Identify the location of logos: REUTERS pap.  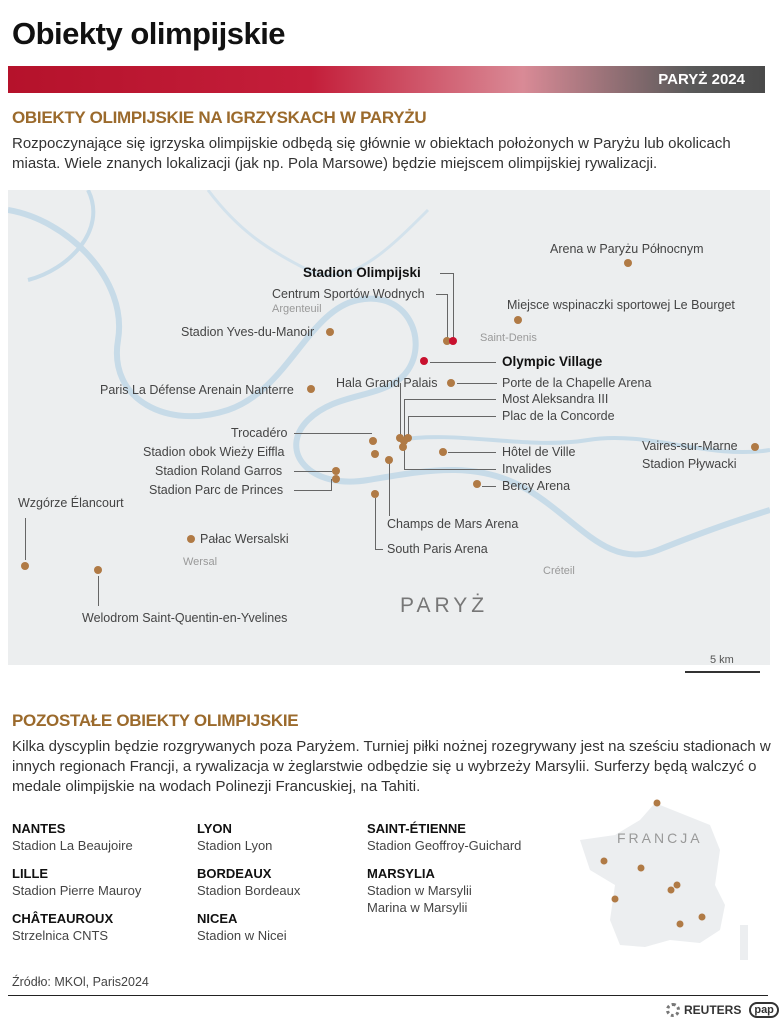
(722, 1010).